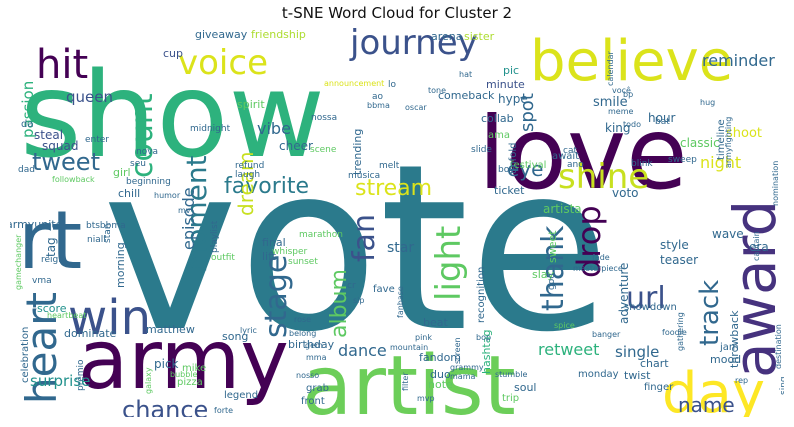 This screenshot has height=427, width=794. Describe the element at coordinates (248, 330) in the screenshot. I see `cloud-word-188: lyric` at that location.